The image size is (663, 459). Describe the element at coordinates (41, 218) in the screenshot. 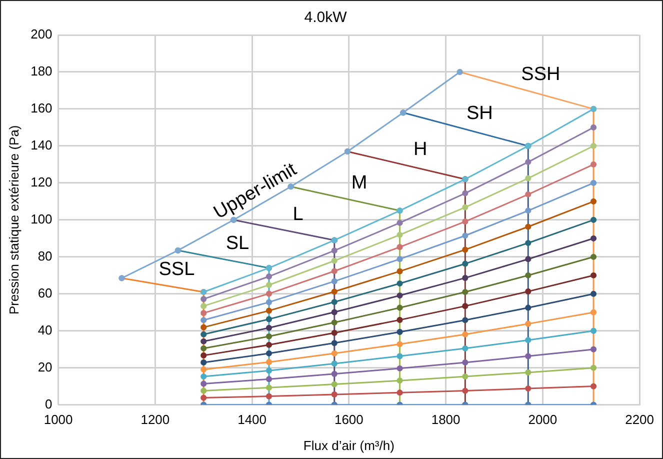

I see `y-tick-label: 100` at that location.